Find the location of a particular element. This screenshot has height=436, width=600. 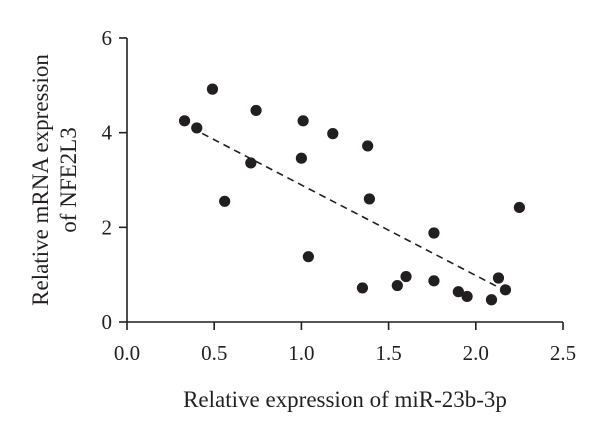

x-tick-label: 0.0 is located at coordinates (127, 353).